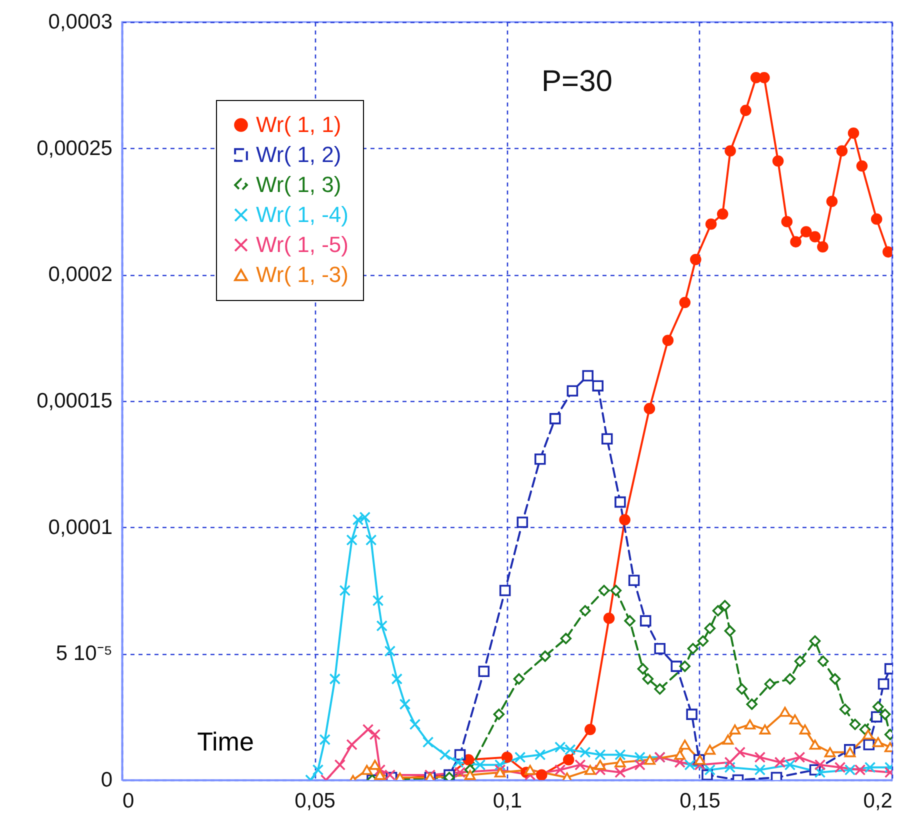 The width and height of the screenshot is (917, 827). Describe the element at coordinates (106, 780) in the screenshot. I see `y-tick-label: 0` at that location.